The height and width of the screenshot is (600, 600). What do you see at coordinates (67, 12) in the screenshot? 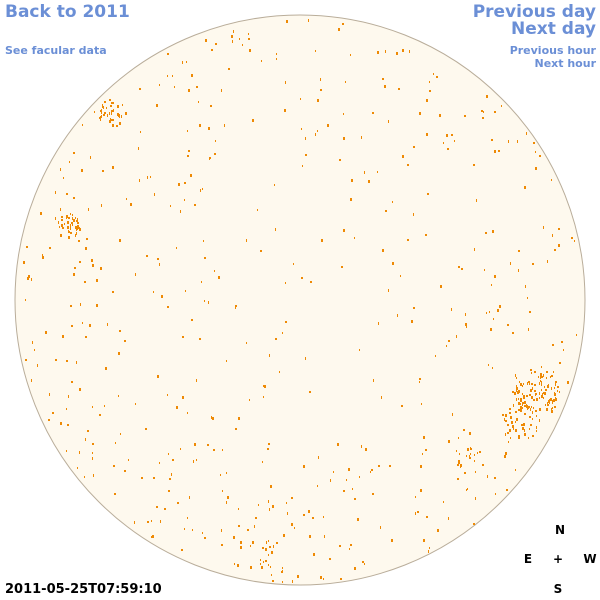
I see `back-to-year-link: Back to 2011` at bounding box center [67, 12].